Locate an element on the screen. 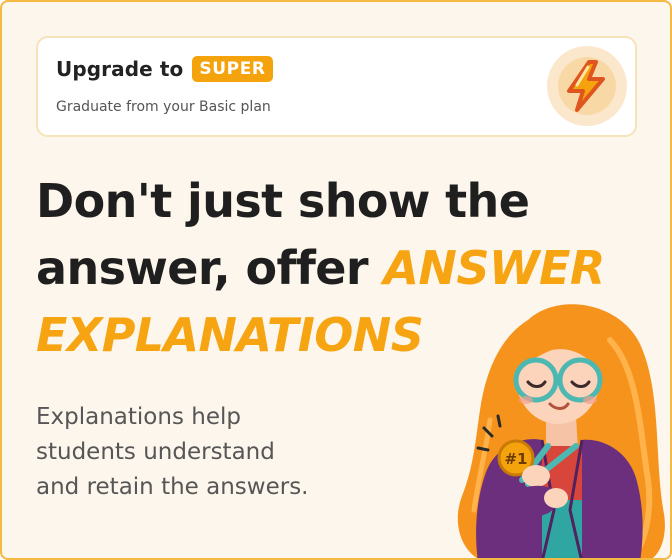 Image resolution: width=672 pixels, height=560 pixels. headline-accent-answer: ANSWER is located at coordinates (494, 268).